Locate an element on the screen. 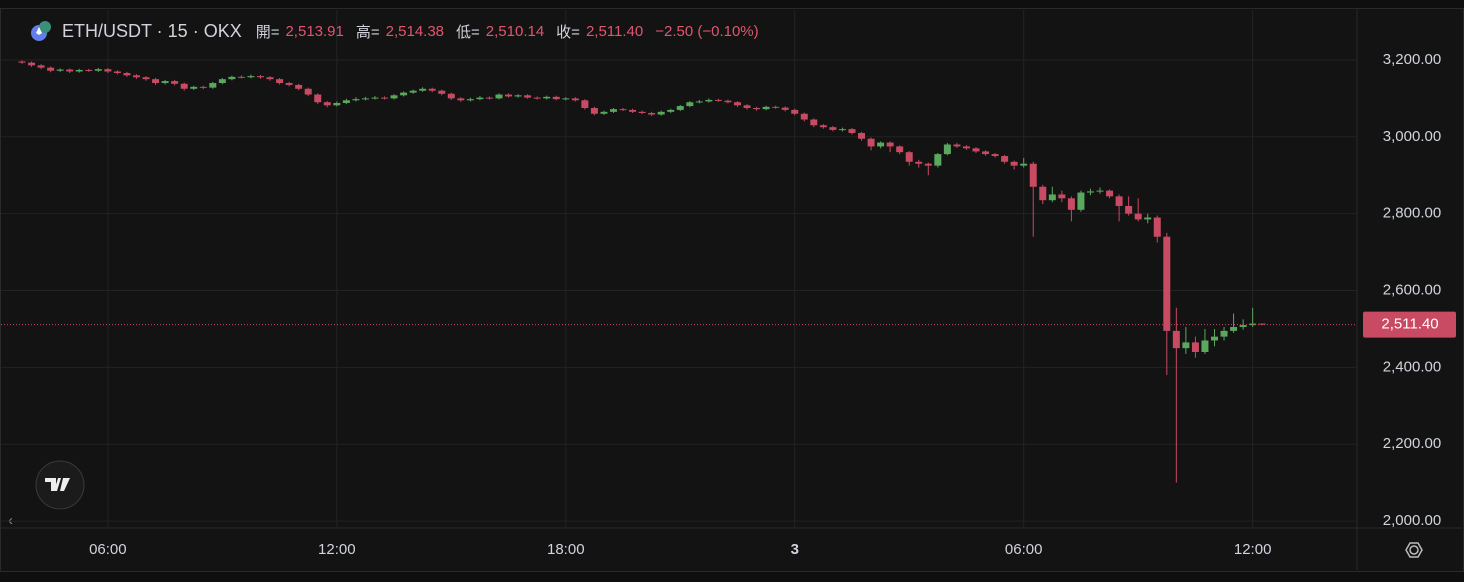 This screenshot has width=1464, height=582. settings-button is located at coordinates (1414, 550).